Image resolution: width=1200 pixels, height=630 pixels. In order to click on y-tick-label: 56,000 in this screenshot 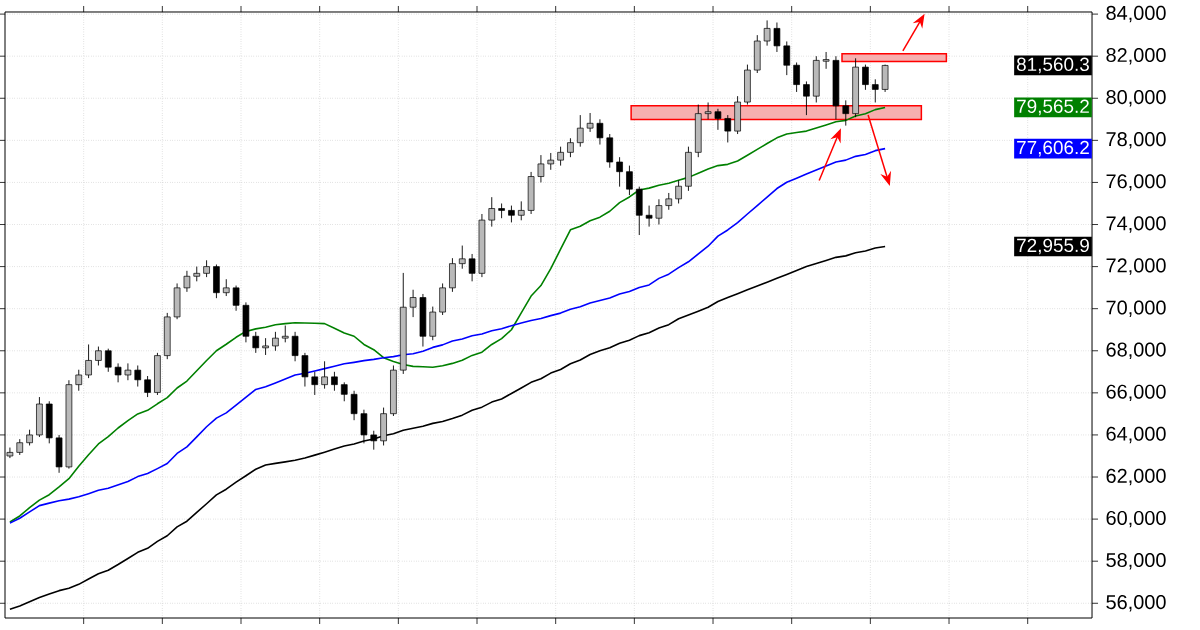, I will do `click(1136, 603)`.